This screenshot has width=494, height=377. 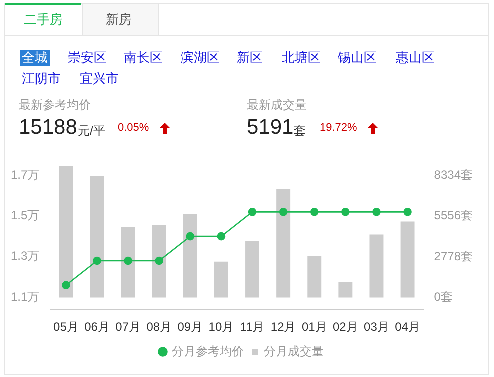 What do you see at coordinates (301, 58) in the screenshot?
I see `text: 北塘区` at bounding box center [301, 58].